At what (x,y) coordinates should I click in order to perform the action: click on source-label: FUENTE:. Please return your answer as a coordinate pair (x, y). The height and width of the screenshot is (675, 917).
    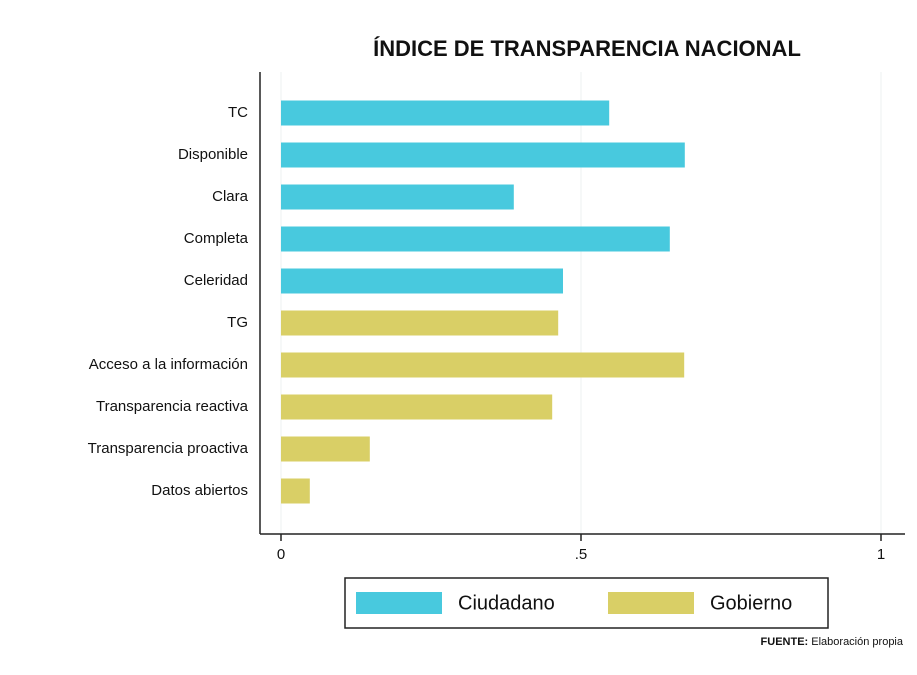
    Looking at the image, I should click on (785, 642).